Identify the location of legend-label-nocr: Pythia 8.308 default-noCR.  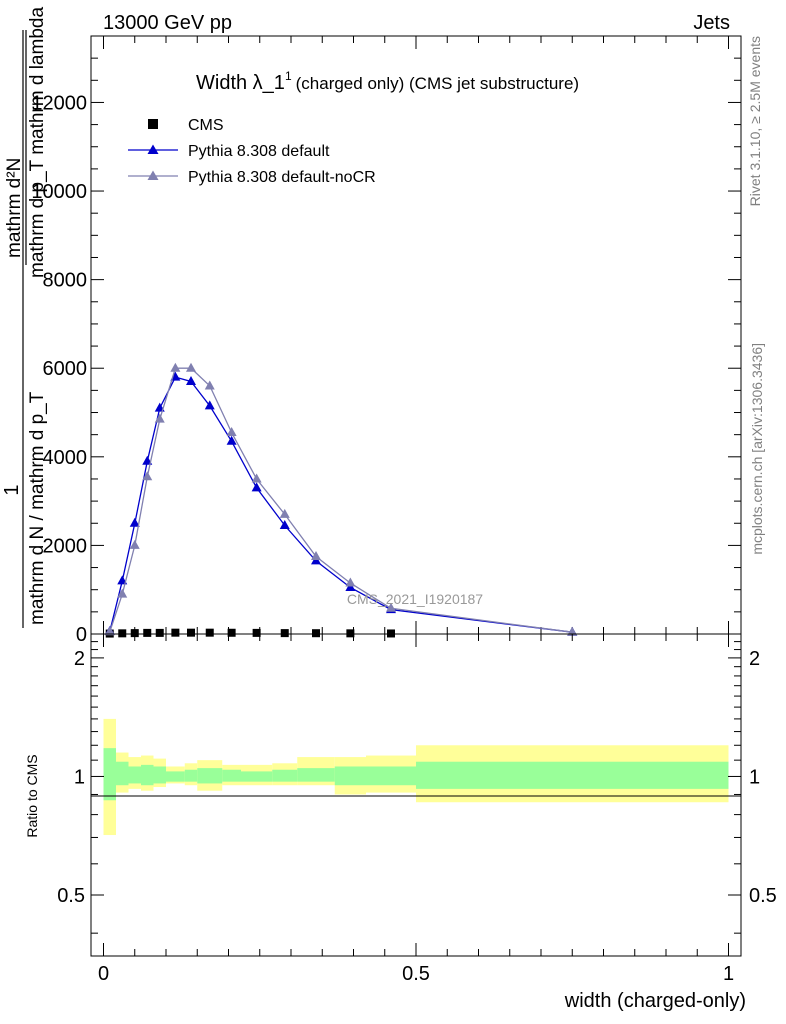
(282, 177).